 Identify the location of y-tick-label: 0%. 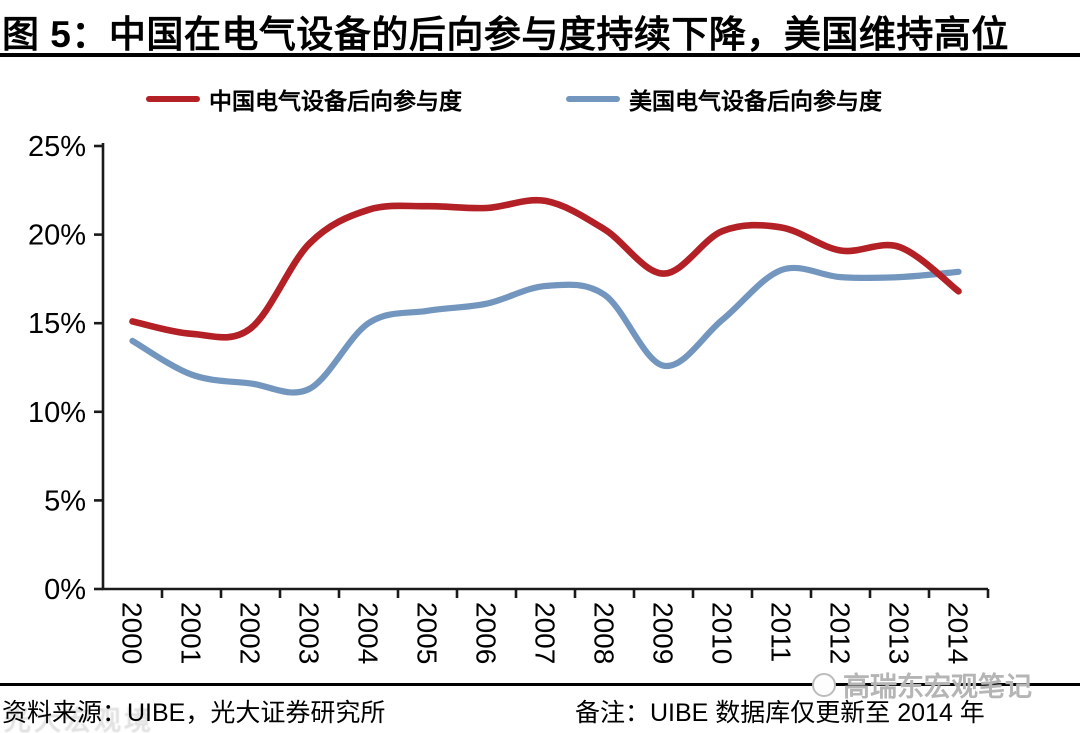
(65, 590).